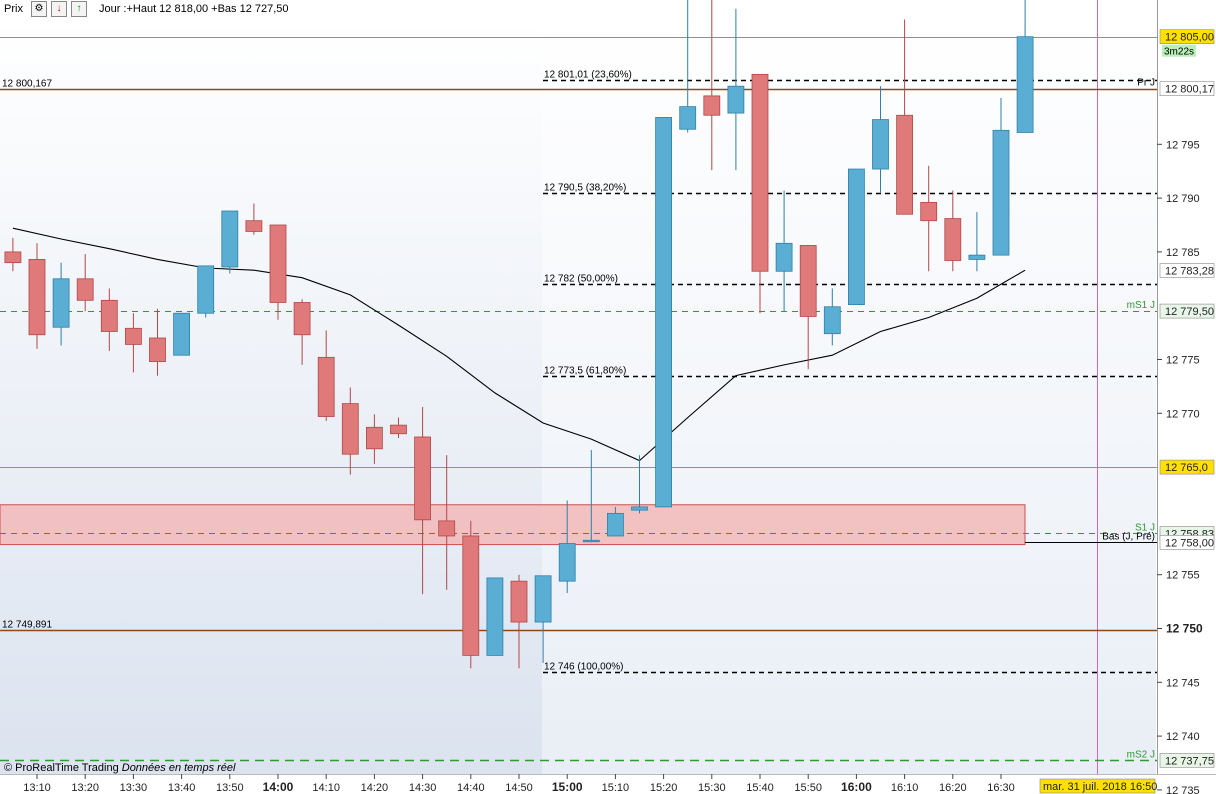 The image size is (1216, 794). Describe the element at coordinates (58, 9) in the screenshot. I see `down-arrow-icon: ↓` at that location.